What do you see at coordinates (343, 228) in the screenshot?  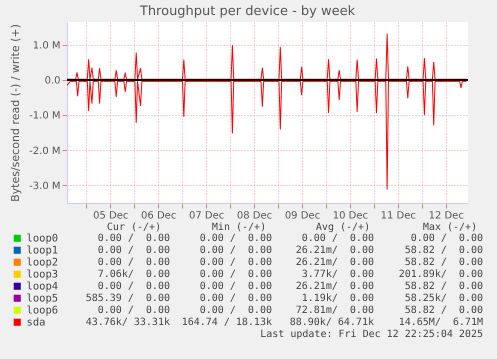 I see `text: Avg (-/+)` at bounding box center [343, 228].